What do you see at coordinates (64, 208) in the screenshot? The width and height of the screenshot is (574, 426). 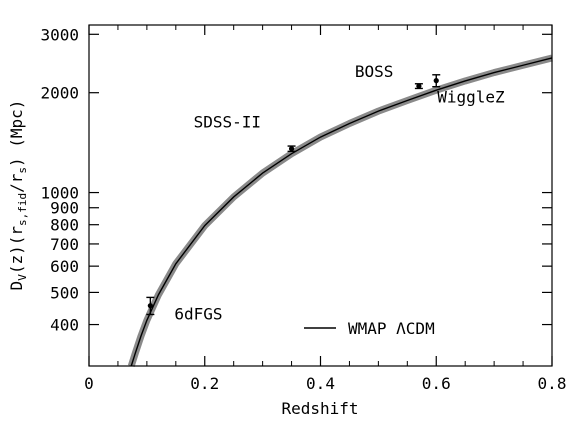 I see `y-tick-label: 900` at bounding box center [64, 208].